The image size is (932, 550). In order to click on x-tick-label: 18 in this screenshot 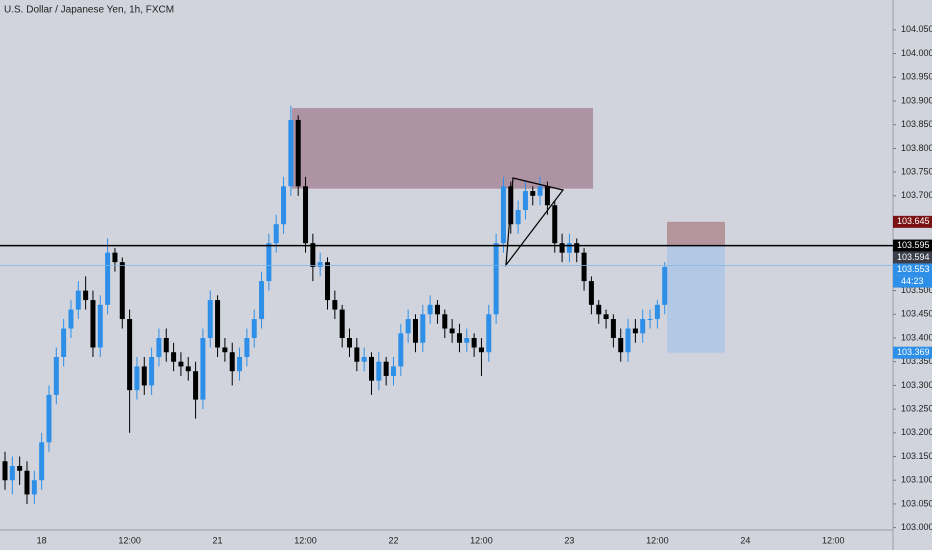, I will do `click(42, 540)`.